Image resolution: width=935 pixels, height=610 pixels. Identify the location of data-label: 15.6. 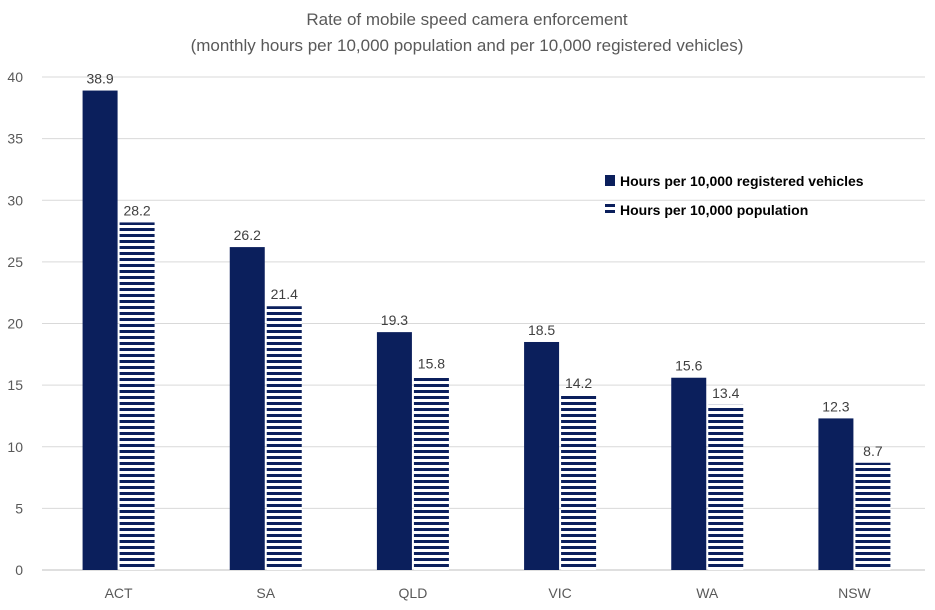
(688, 366).